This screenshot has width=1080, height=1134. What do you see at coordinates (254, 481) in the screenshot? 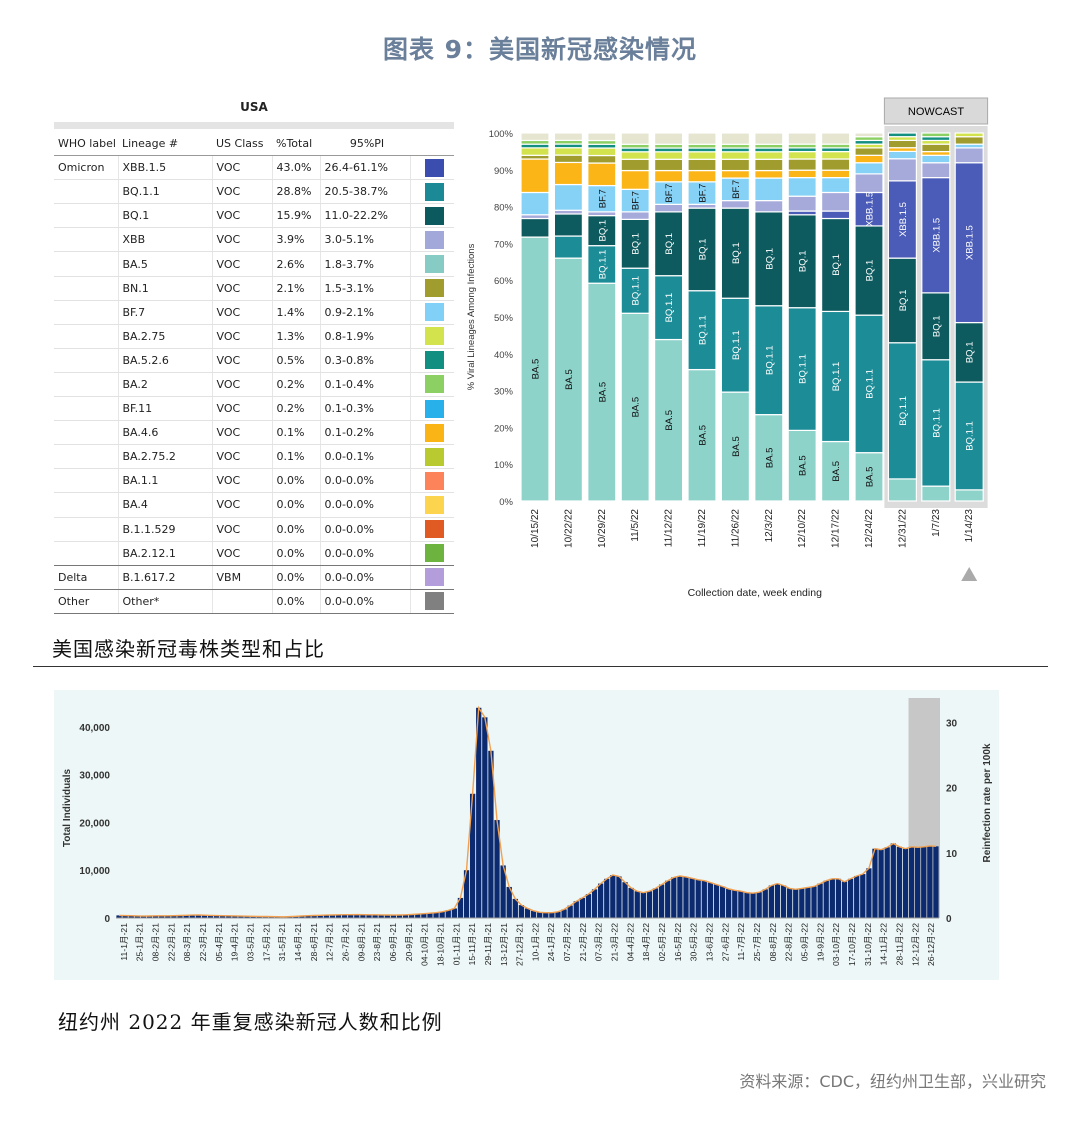
I see `table-row: BA.1.1 VOC 0.0% 0.0-0.0%` at bounding box center [254, 481].